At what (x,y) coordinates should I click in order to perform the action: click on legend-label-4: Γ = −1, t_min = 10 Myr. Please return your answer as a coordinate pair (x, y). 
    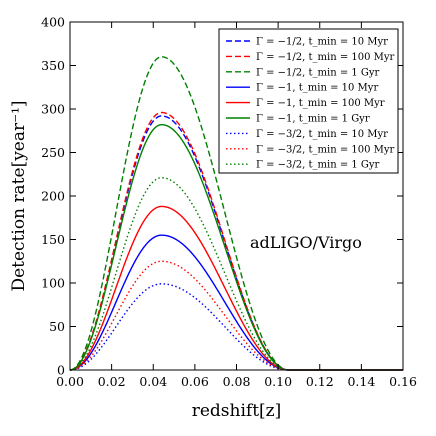
    Looking at the image, I should click on (317, 88).